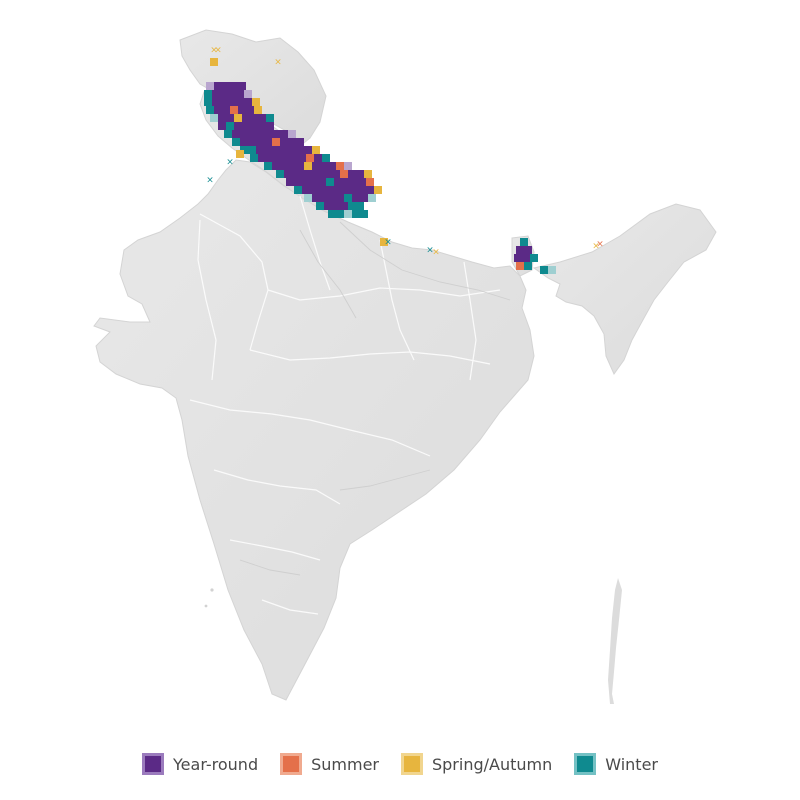  I want to click on year-round-swatch, so click(153, 764).